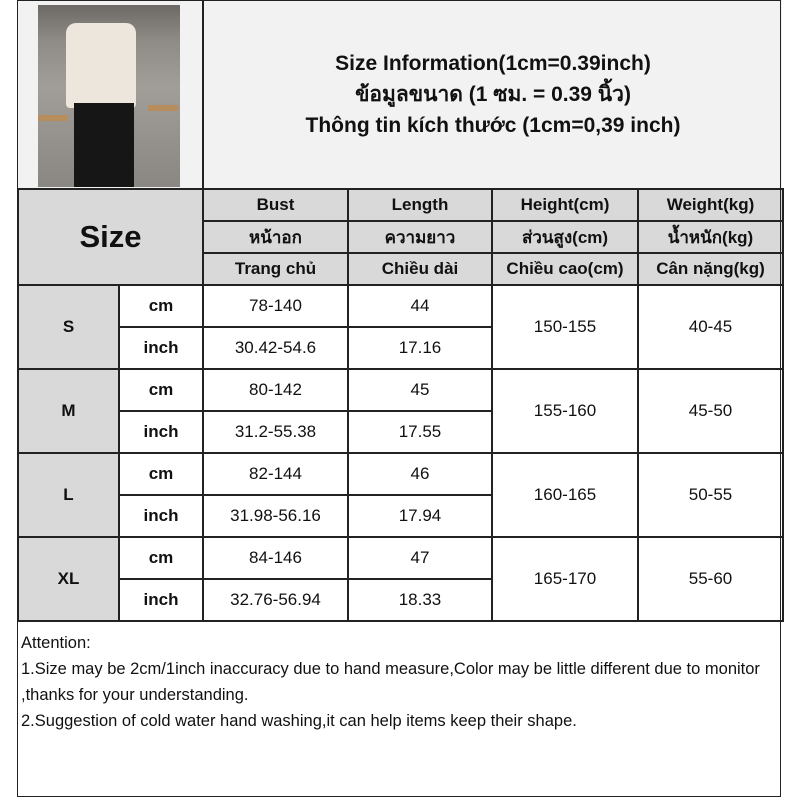 The height and width of the screenshot is (800, 800). Describe the element at coordinates (493, 63) in the screenshot. I see `title-en: Size Information(1cm=0.39inch)` at that location.